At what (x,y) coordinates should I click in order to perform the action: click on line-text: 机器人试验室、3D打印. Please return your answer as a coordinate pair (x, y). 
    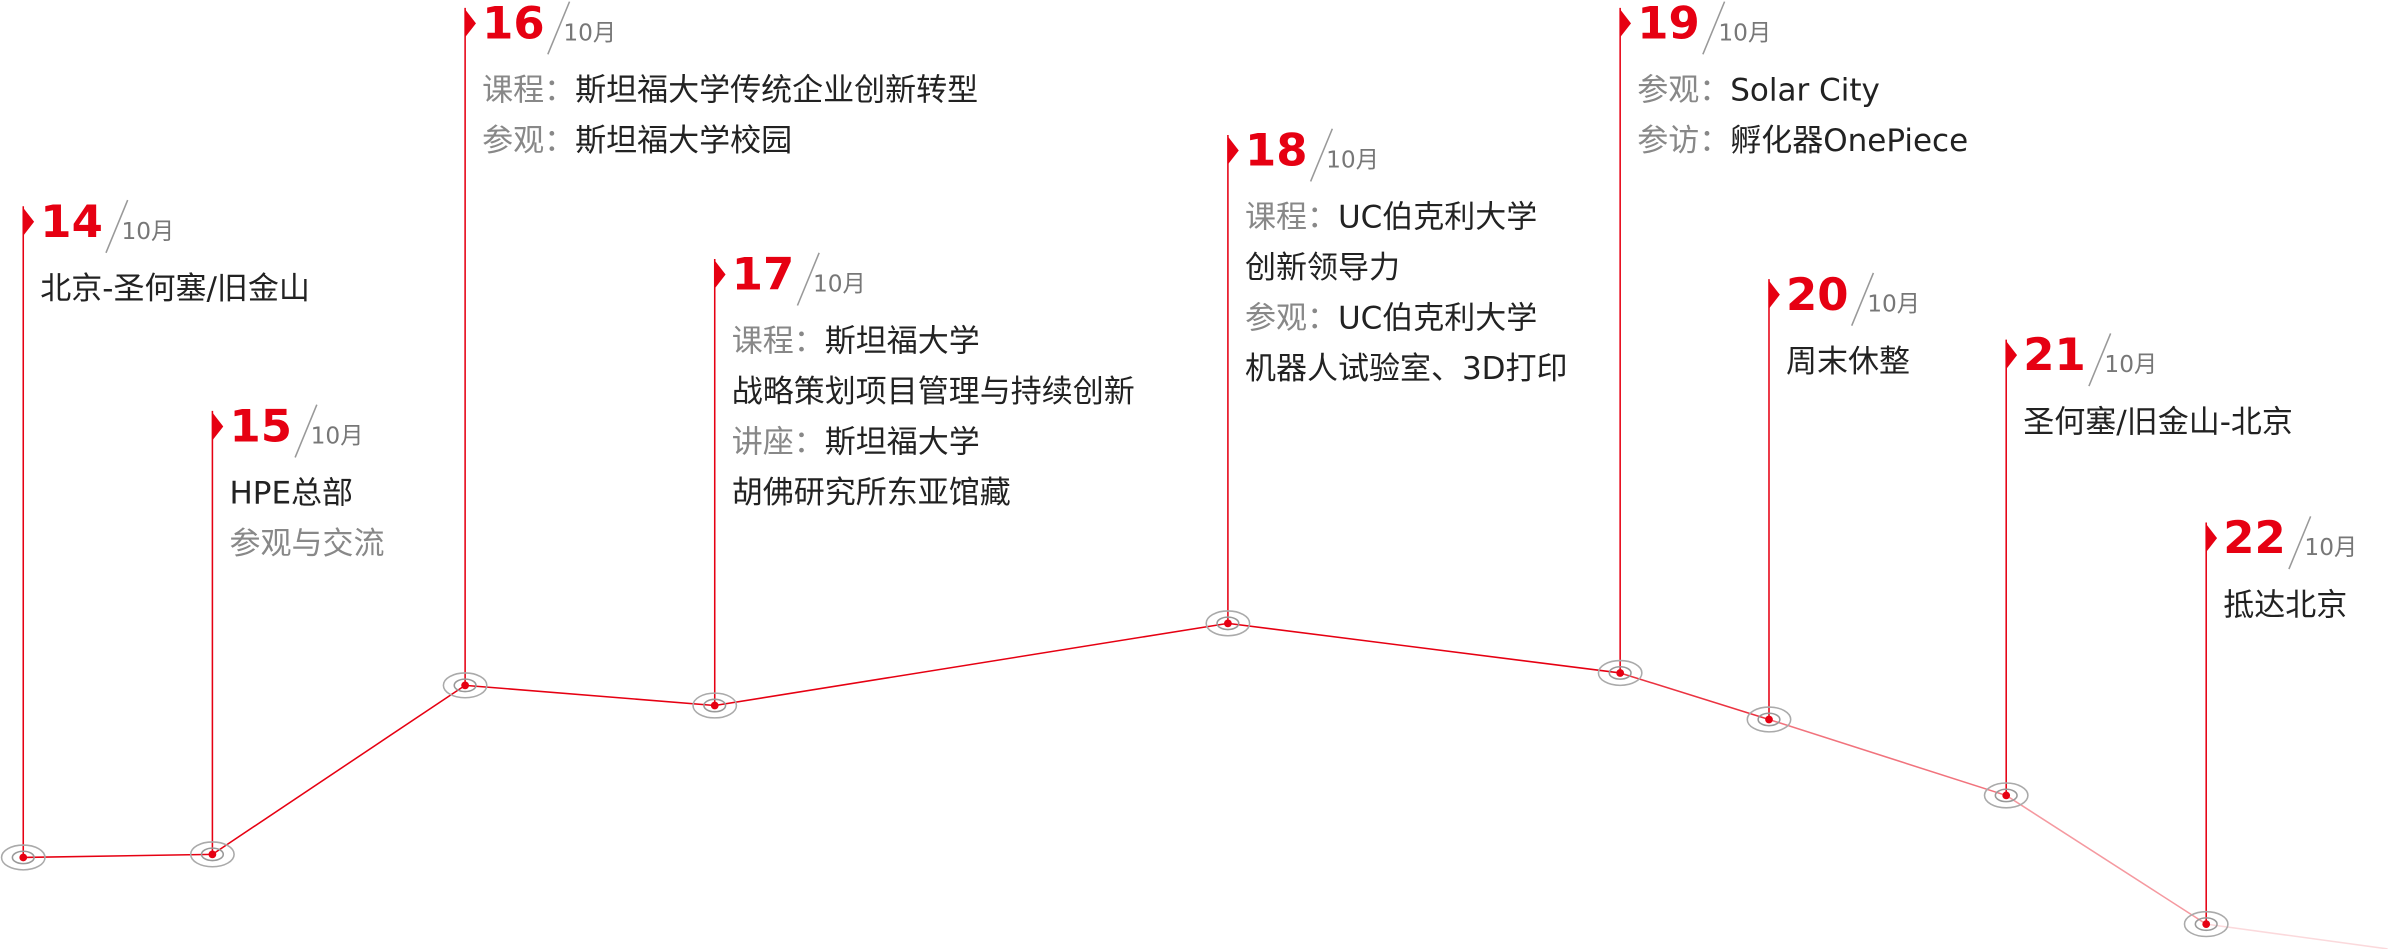
    Looking at the image, I should click on (1406, 368).